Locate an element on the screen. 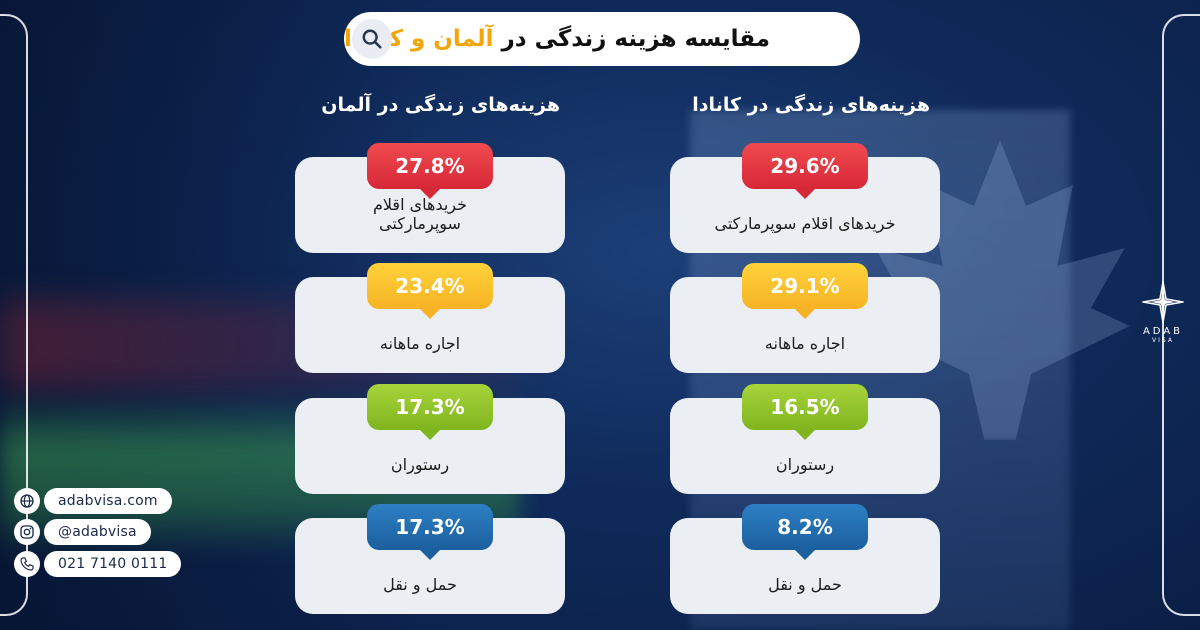  brand-logo: ADAB VISA is located at coordinates (1163, 317).